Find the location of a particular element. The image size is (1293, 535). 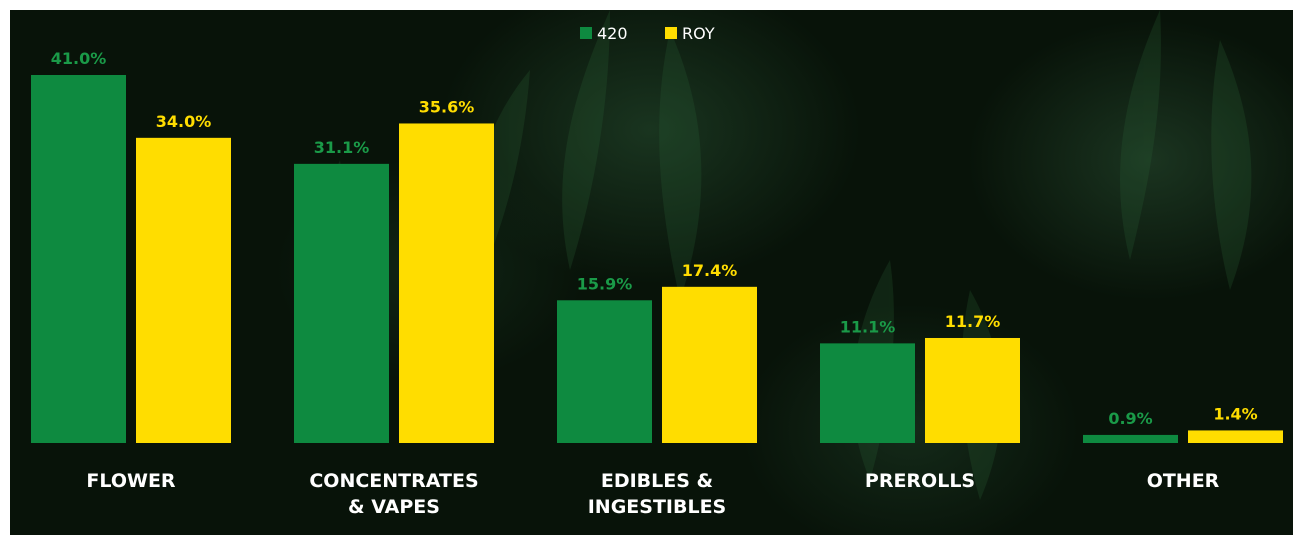

value-label-420-0: 41.0% is located at coordinates (79, 58).